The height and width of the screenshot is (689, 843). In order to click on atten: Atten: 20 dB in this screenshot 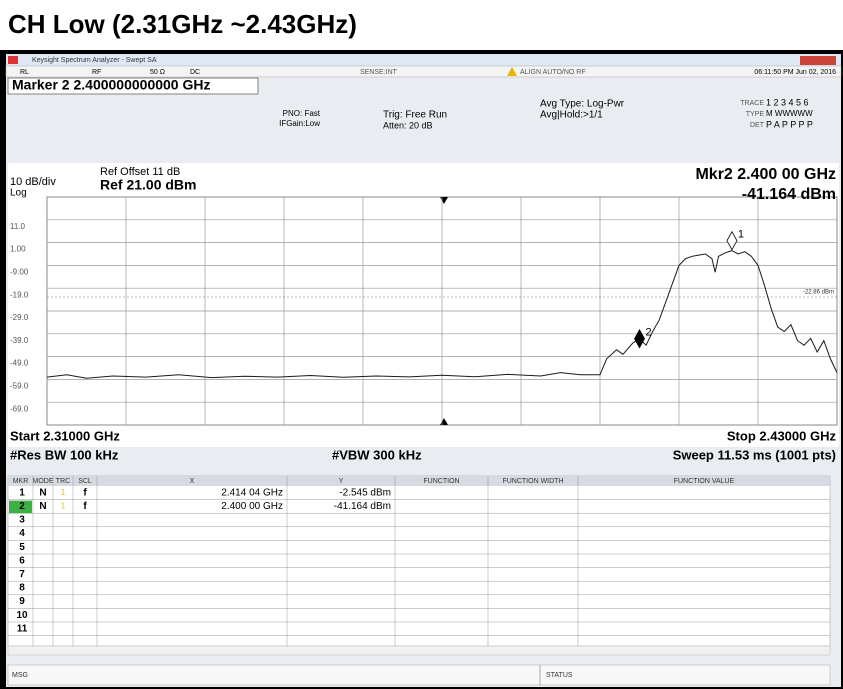, I will do `click(408, 125)`.